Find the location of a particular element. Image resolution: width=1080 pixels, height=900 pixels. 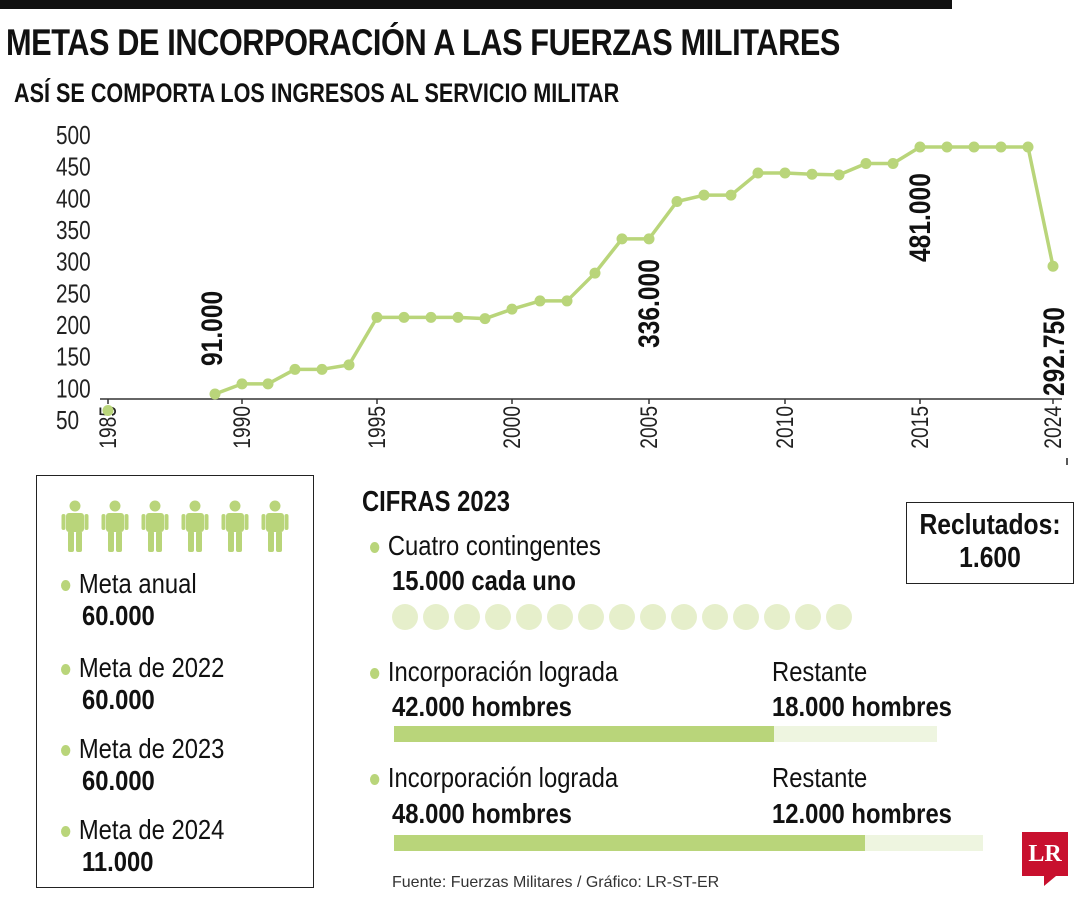

contingent-dots is located at coordinates (622, 617).